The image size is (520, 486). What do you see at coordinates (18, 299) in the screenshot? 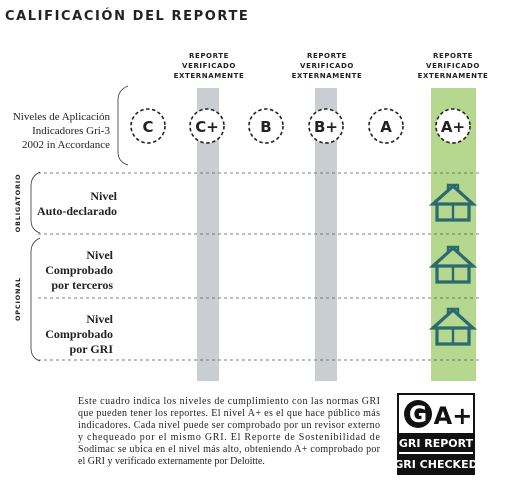
I see `side-label: OPCIONAL` at bounding box center [18, 299].